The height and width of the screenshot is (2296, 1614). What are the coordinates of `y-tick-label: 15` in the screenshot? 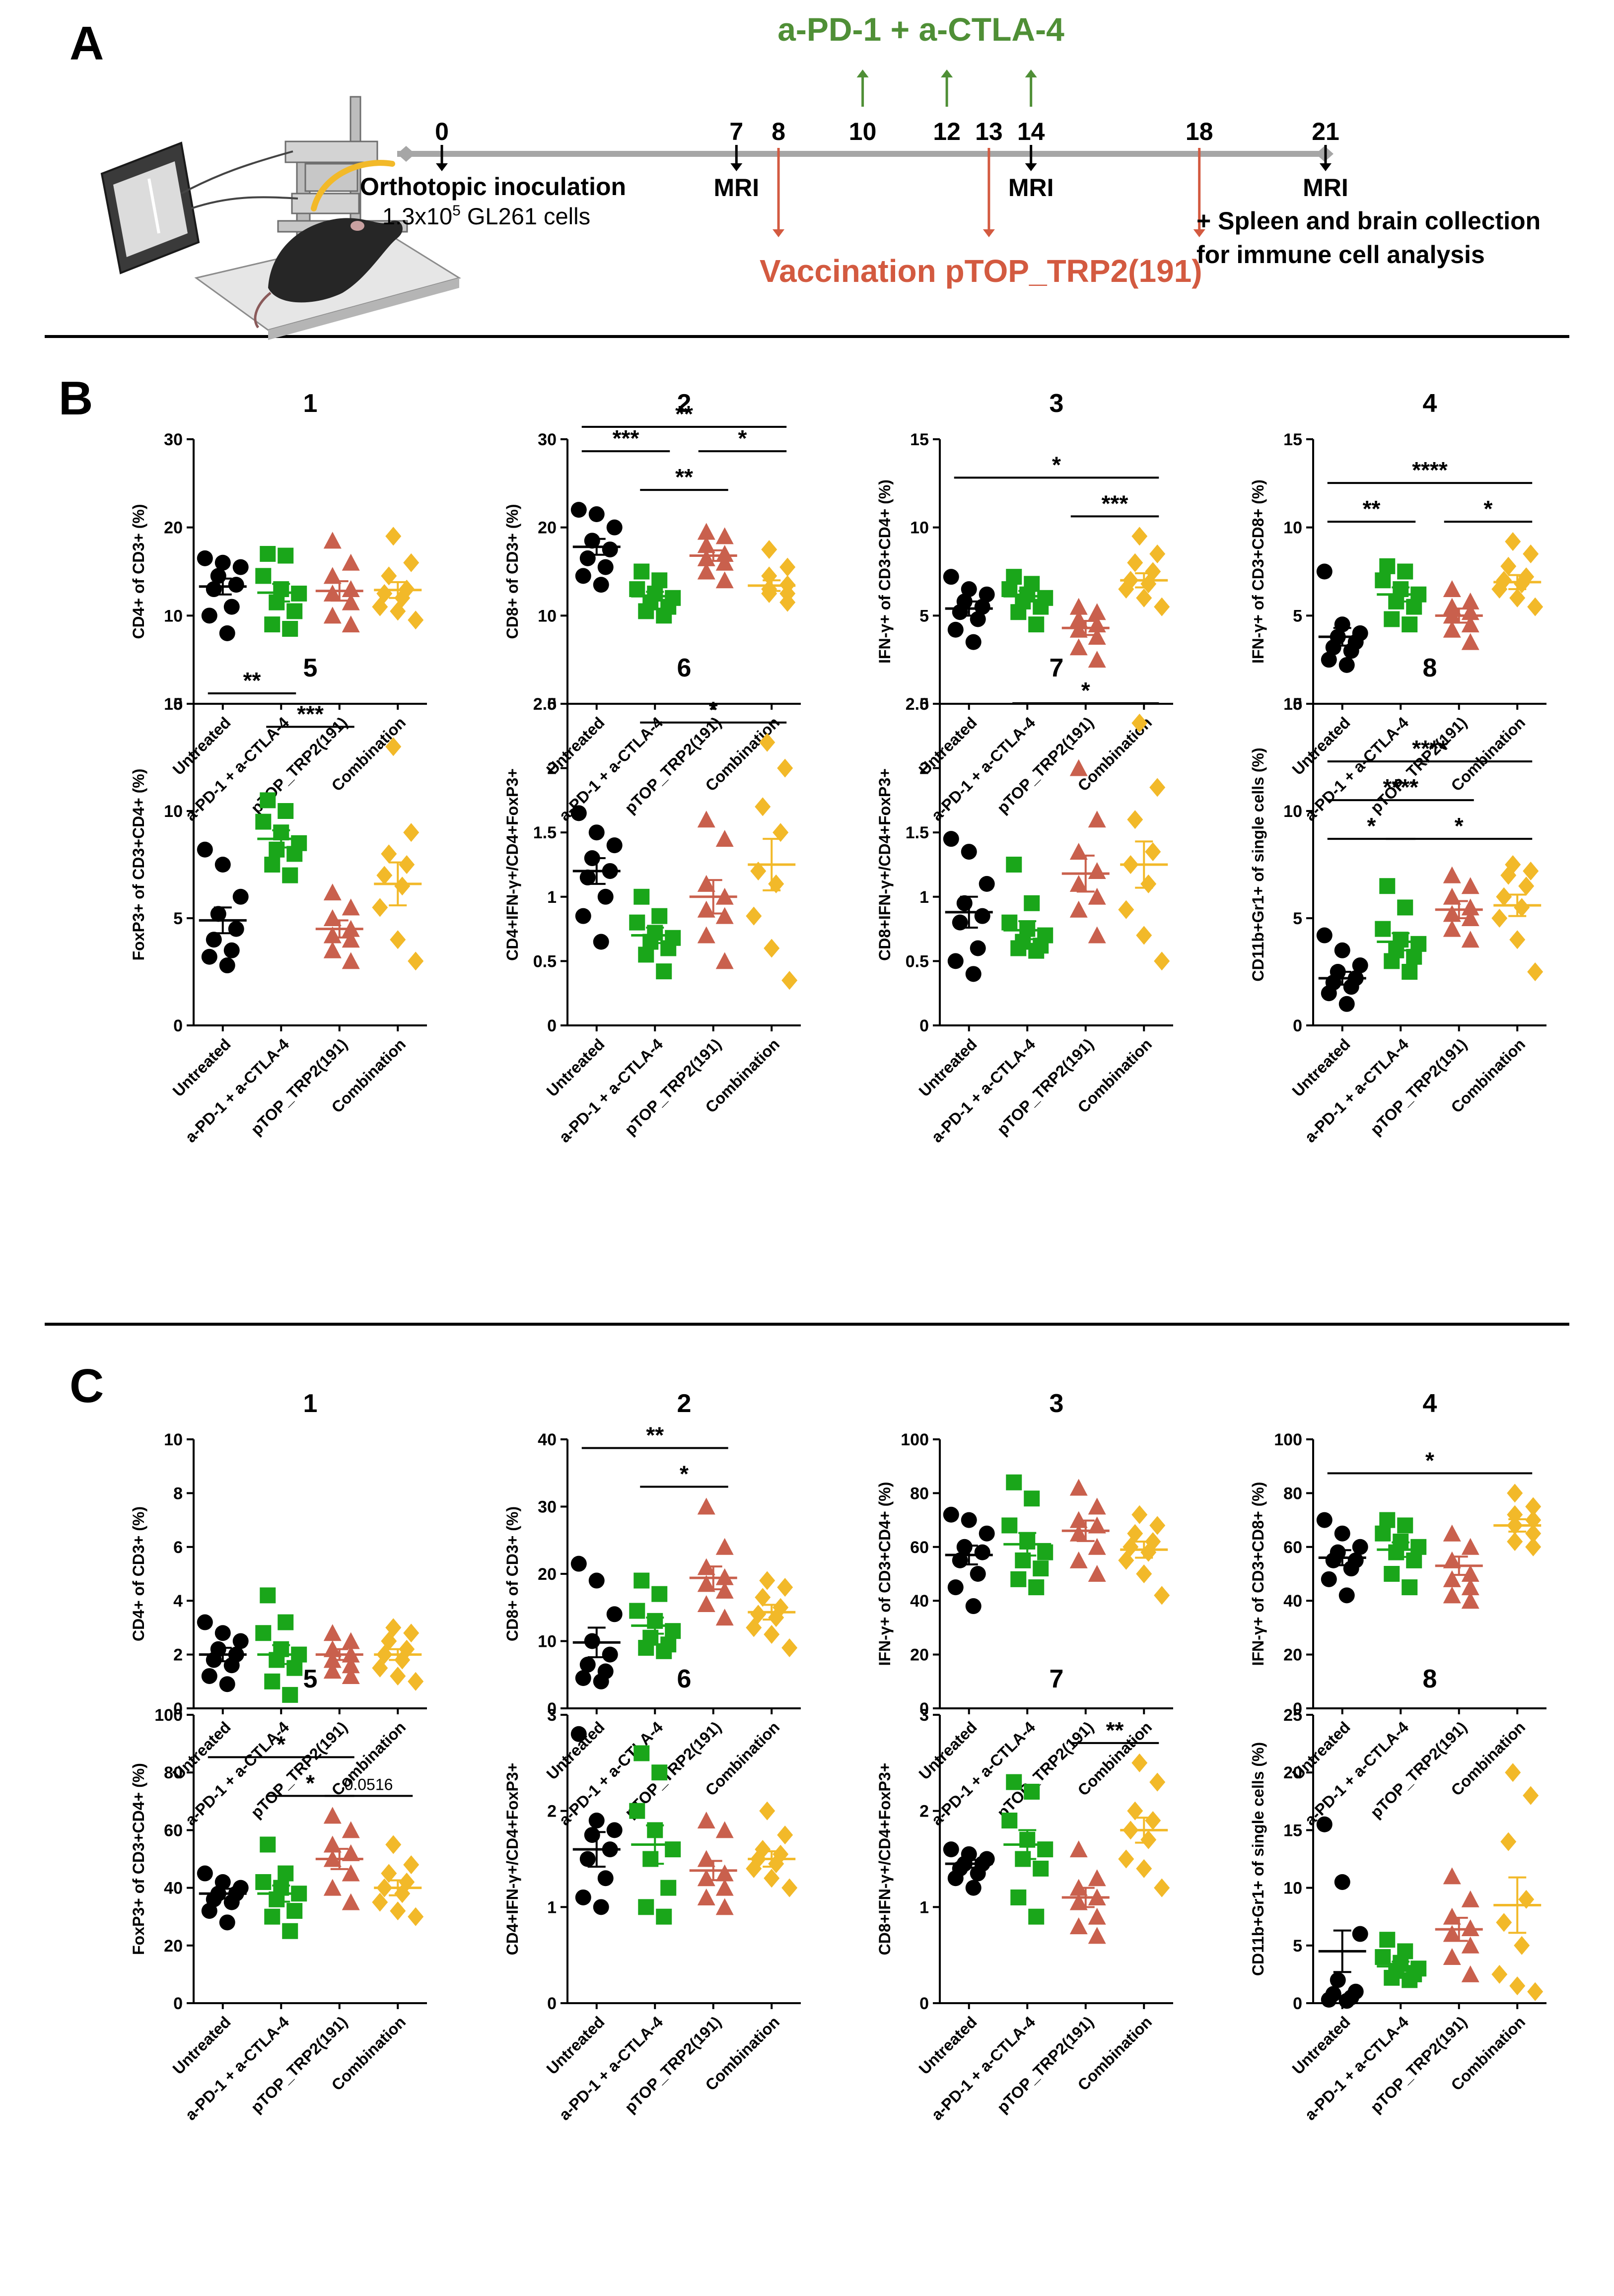 It's located at (1292, 704).